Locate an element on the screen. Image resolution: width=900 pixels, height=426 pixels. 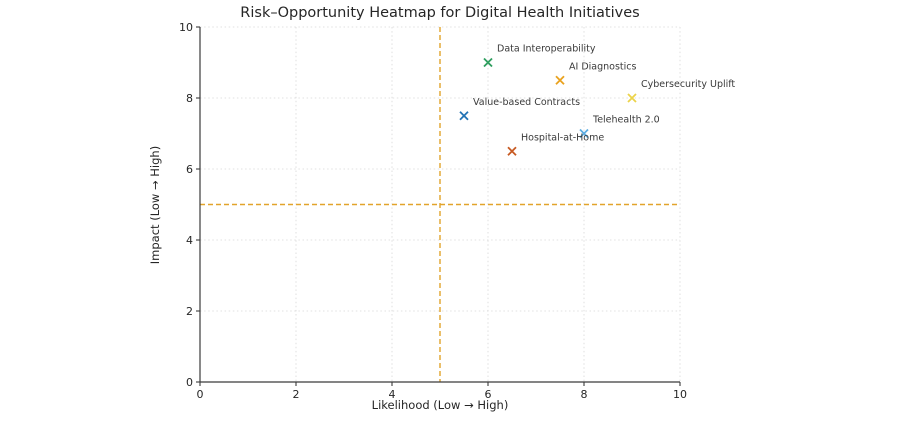
x-tick-label: 6 is located at coordinates (488, 394).